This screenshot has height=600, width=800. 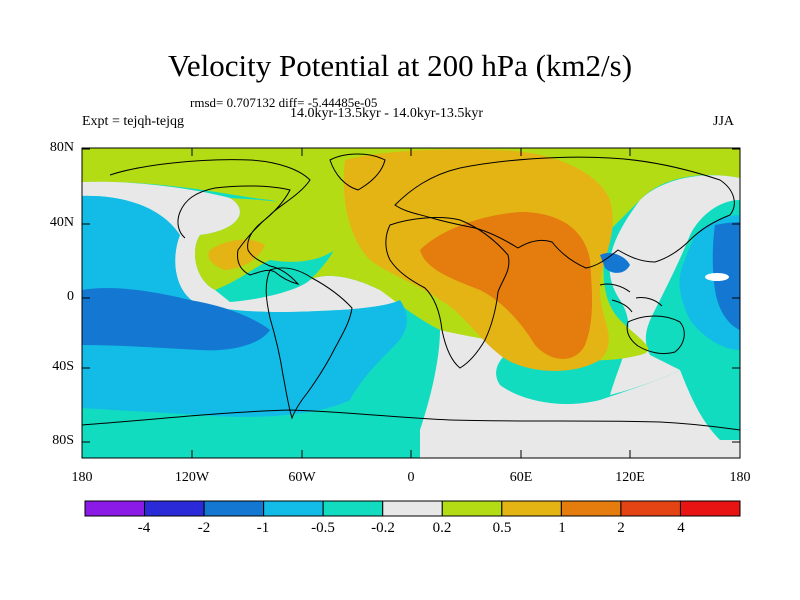 I want to click on colorbar-label: 0.5, so click(x=502, y=528).